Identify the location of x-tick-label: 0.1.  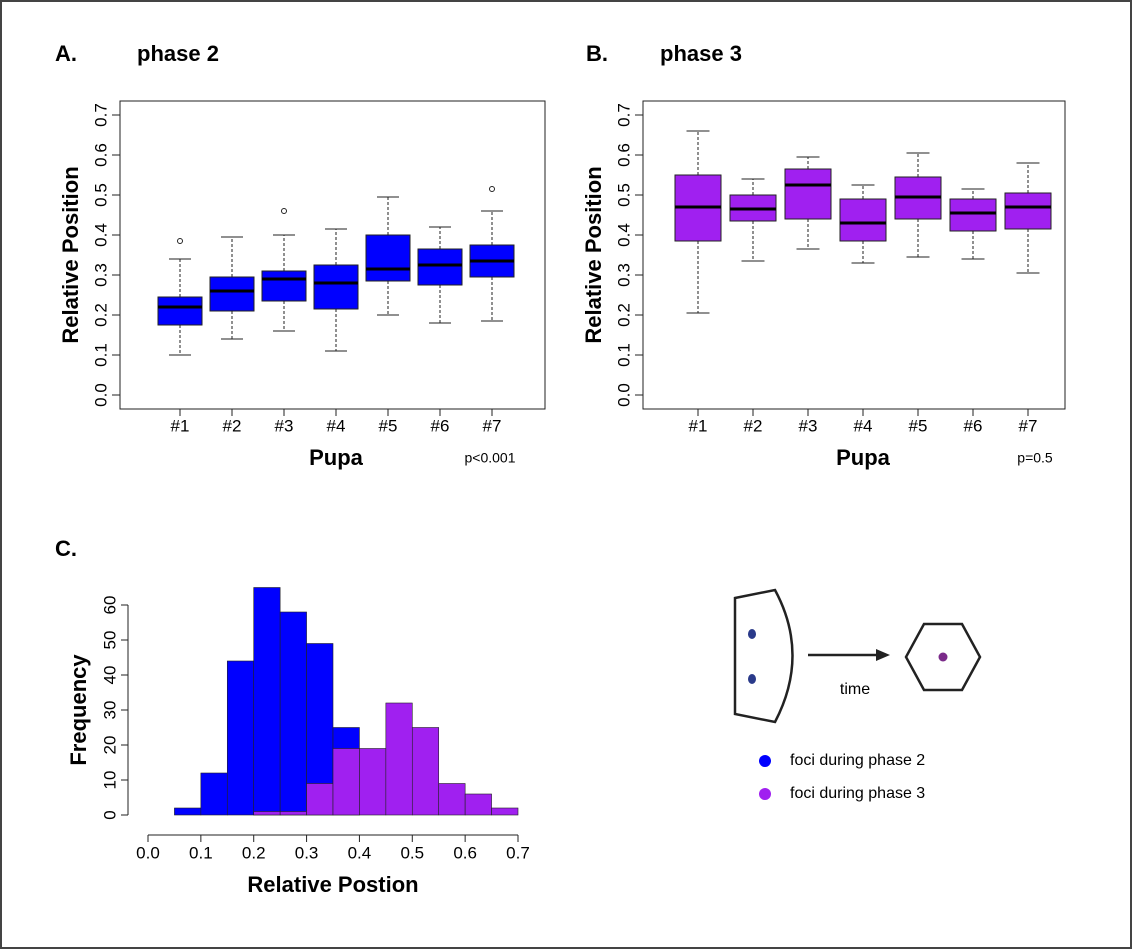
(201, 852).